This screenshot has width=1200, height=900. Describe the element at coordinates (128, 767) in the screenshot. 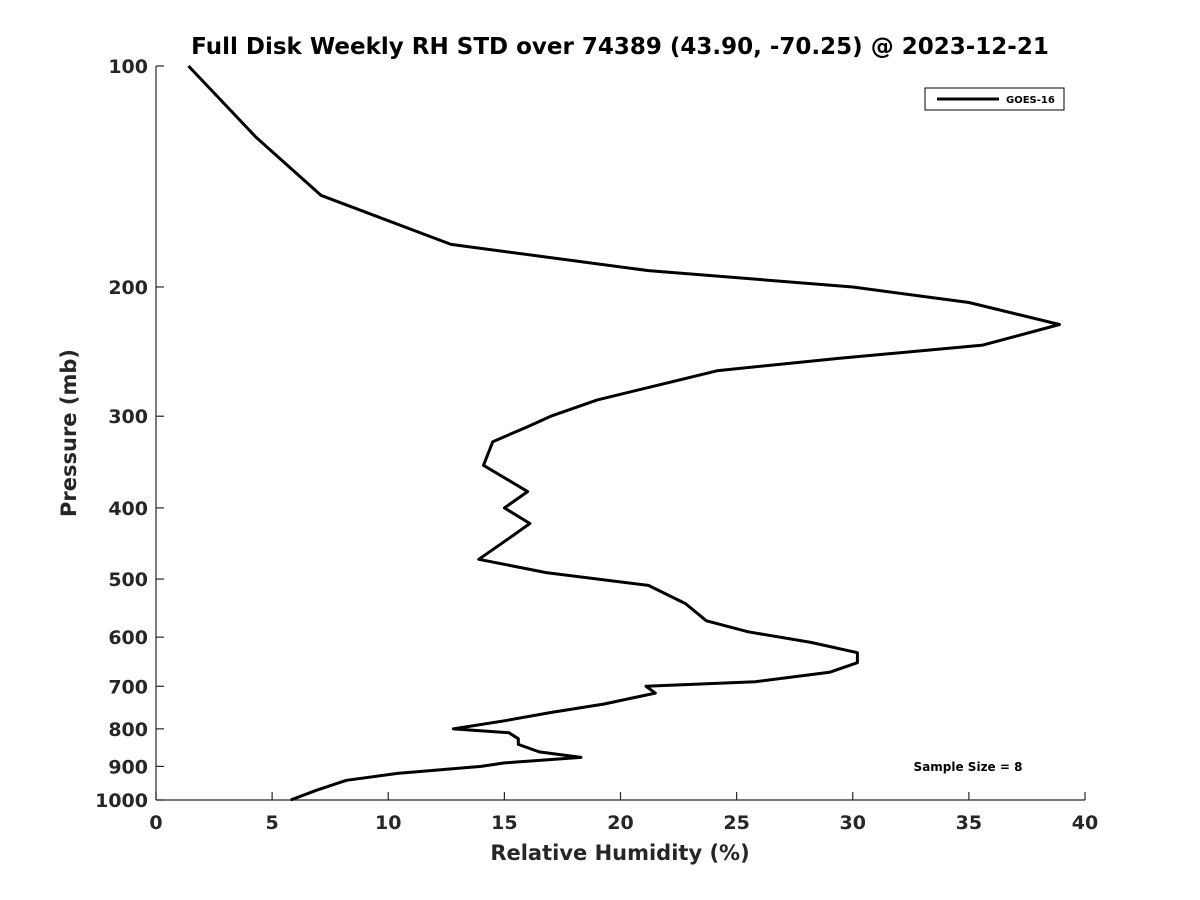

I see `y-tick-label-8: 900` at that location.